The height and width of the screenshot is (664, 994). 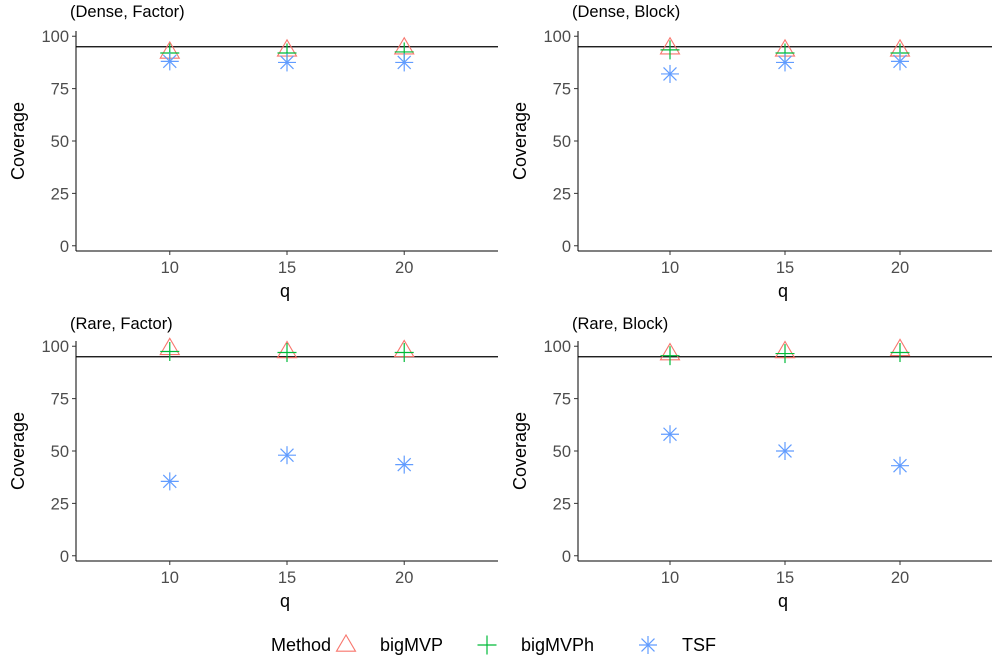 What do you see at coordinates (411, 645) in the screenshot?
I see `legend-label: bigMVP` at bounding box center [411, 645].